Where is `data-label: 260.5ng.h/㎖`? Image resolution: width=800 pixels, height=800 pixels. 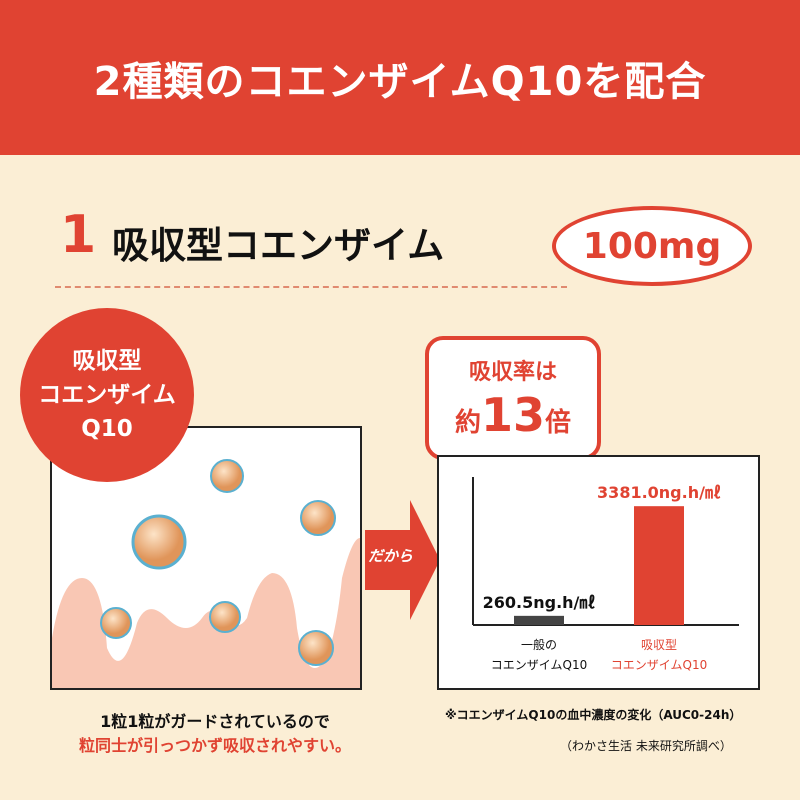 data-label: 260.5ng.h/㎖ is located at coordinates (539, 602).